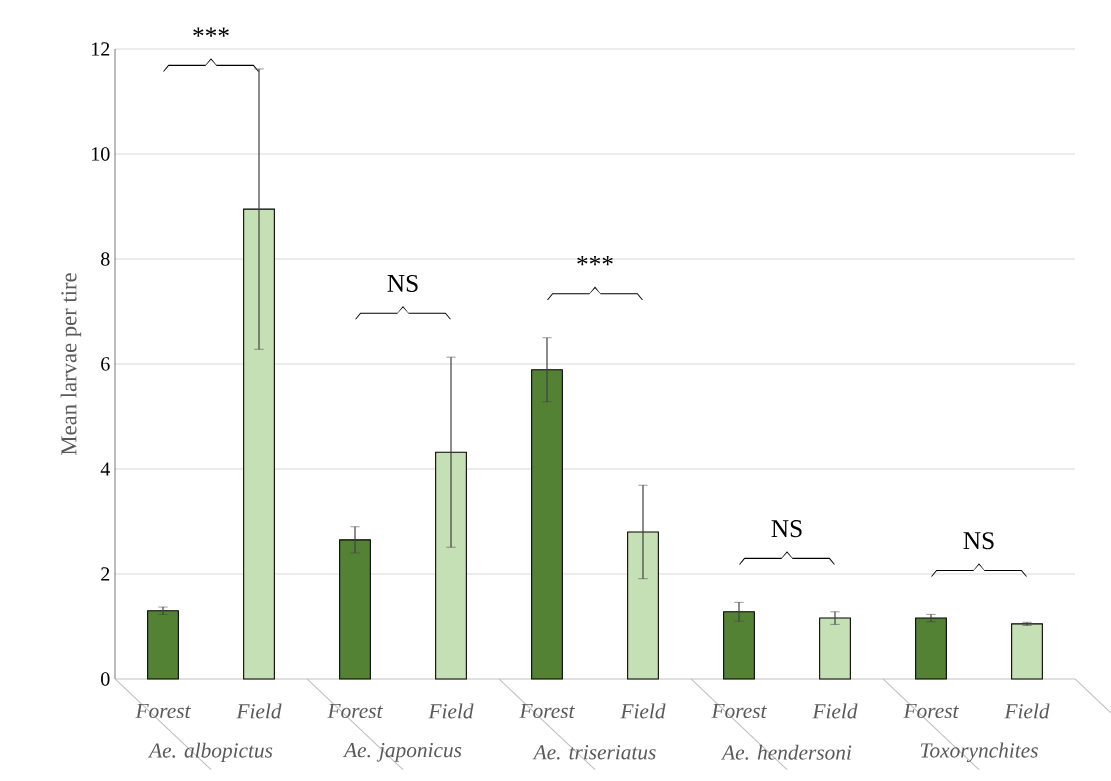 This screenshot has width=1111, height=781. Describe the element at coordinates (595, 260) in the screenshot. I see `annotation: ***` at that location.